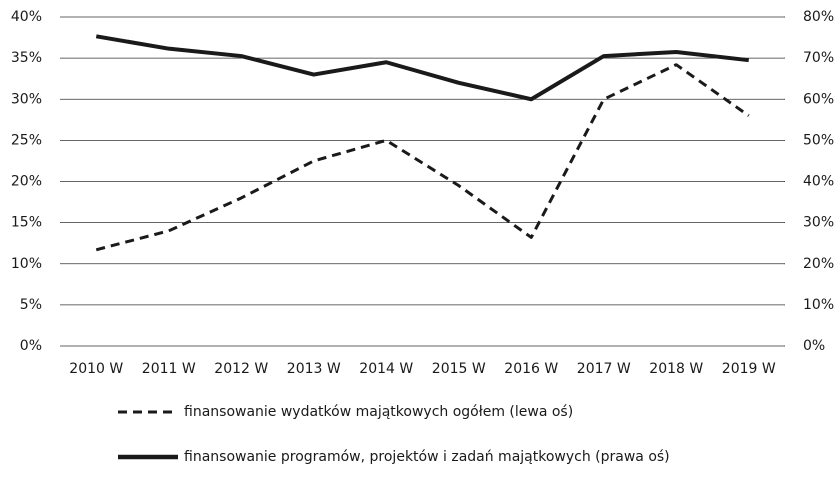  What do you see at coordinates (26, 140) in the screenshot?
I see `y-tick-label: 25%` at bounding box center [26, 140].